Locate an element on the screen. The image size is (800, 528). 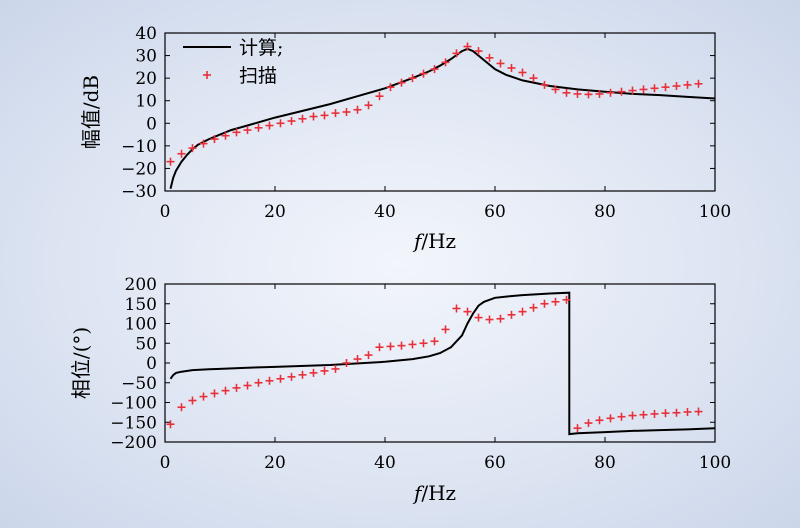
y-tick-label: 40 is located at coordinates (146, 34).